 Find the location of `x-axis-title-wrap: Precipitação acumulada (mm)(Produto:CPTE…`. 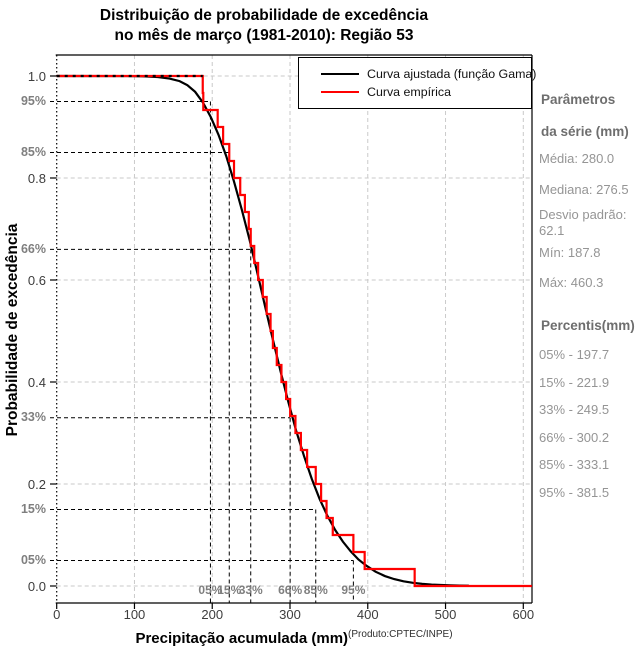

x-axis-title-wrap: Precipitação acumulada (mm)(Produto:CPTE… is located at coordinates (294, 638).